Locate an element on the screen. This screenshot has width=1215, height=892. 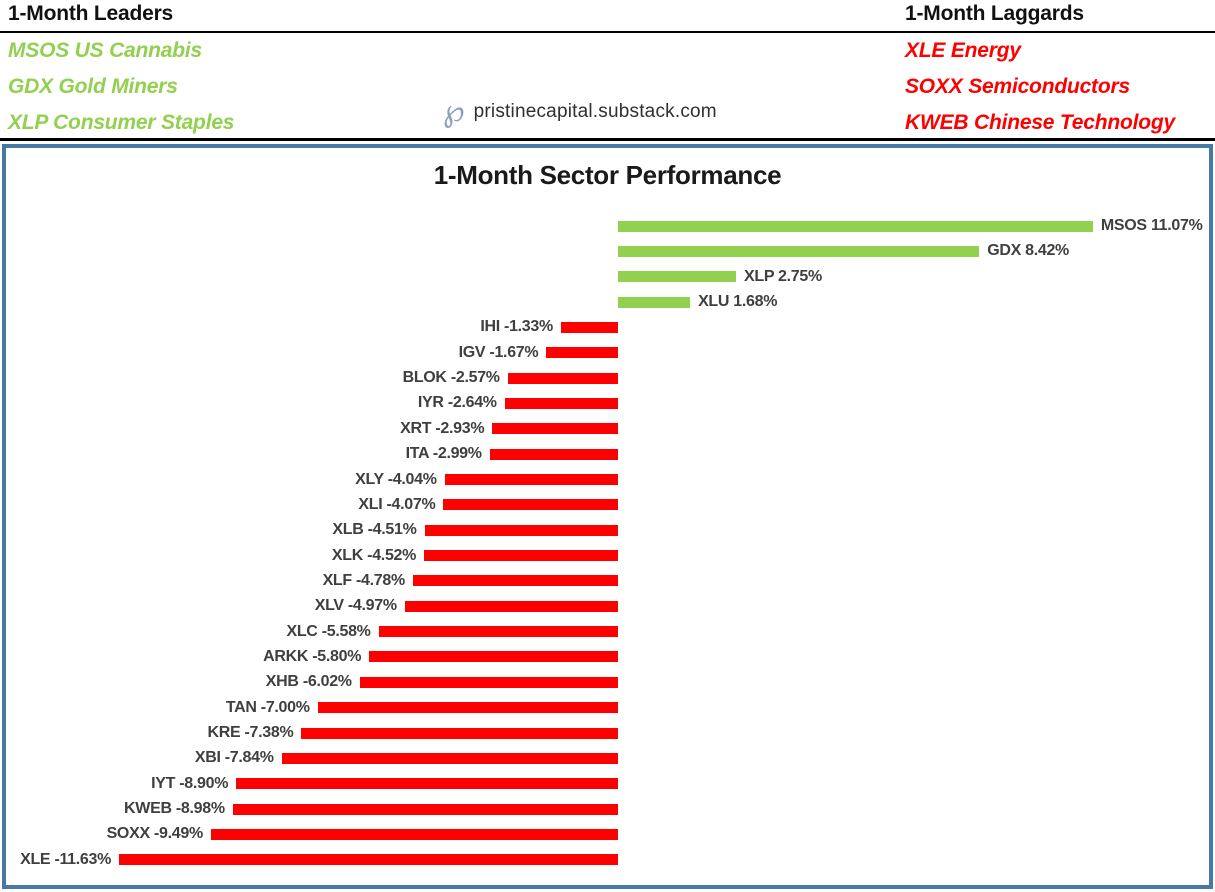
bar-label-xrt: XRT -2.93% is located at coordinates (442, 428).